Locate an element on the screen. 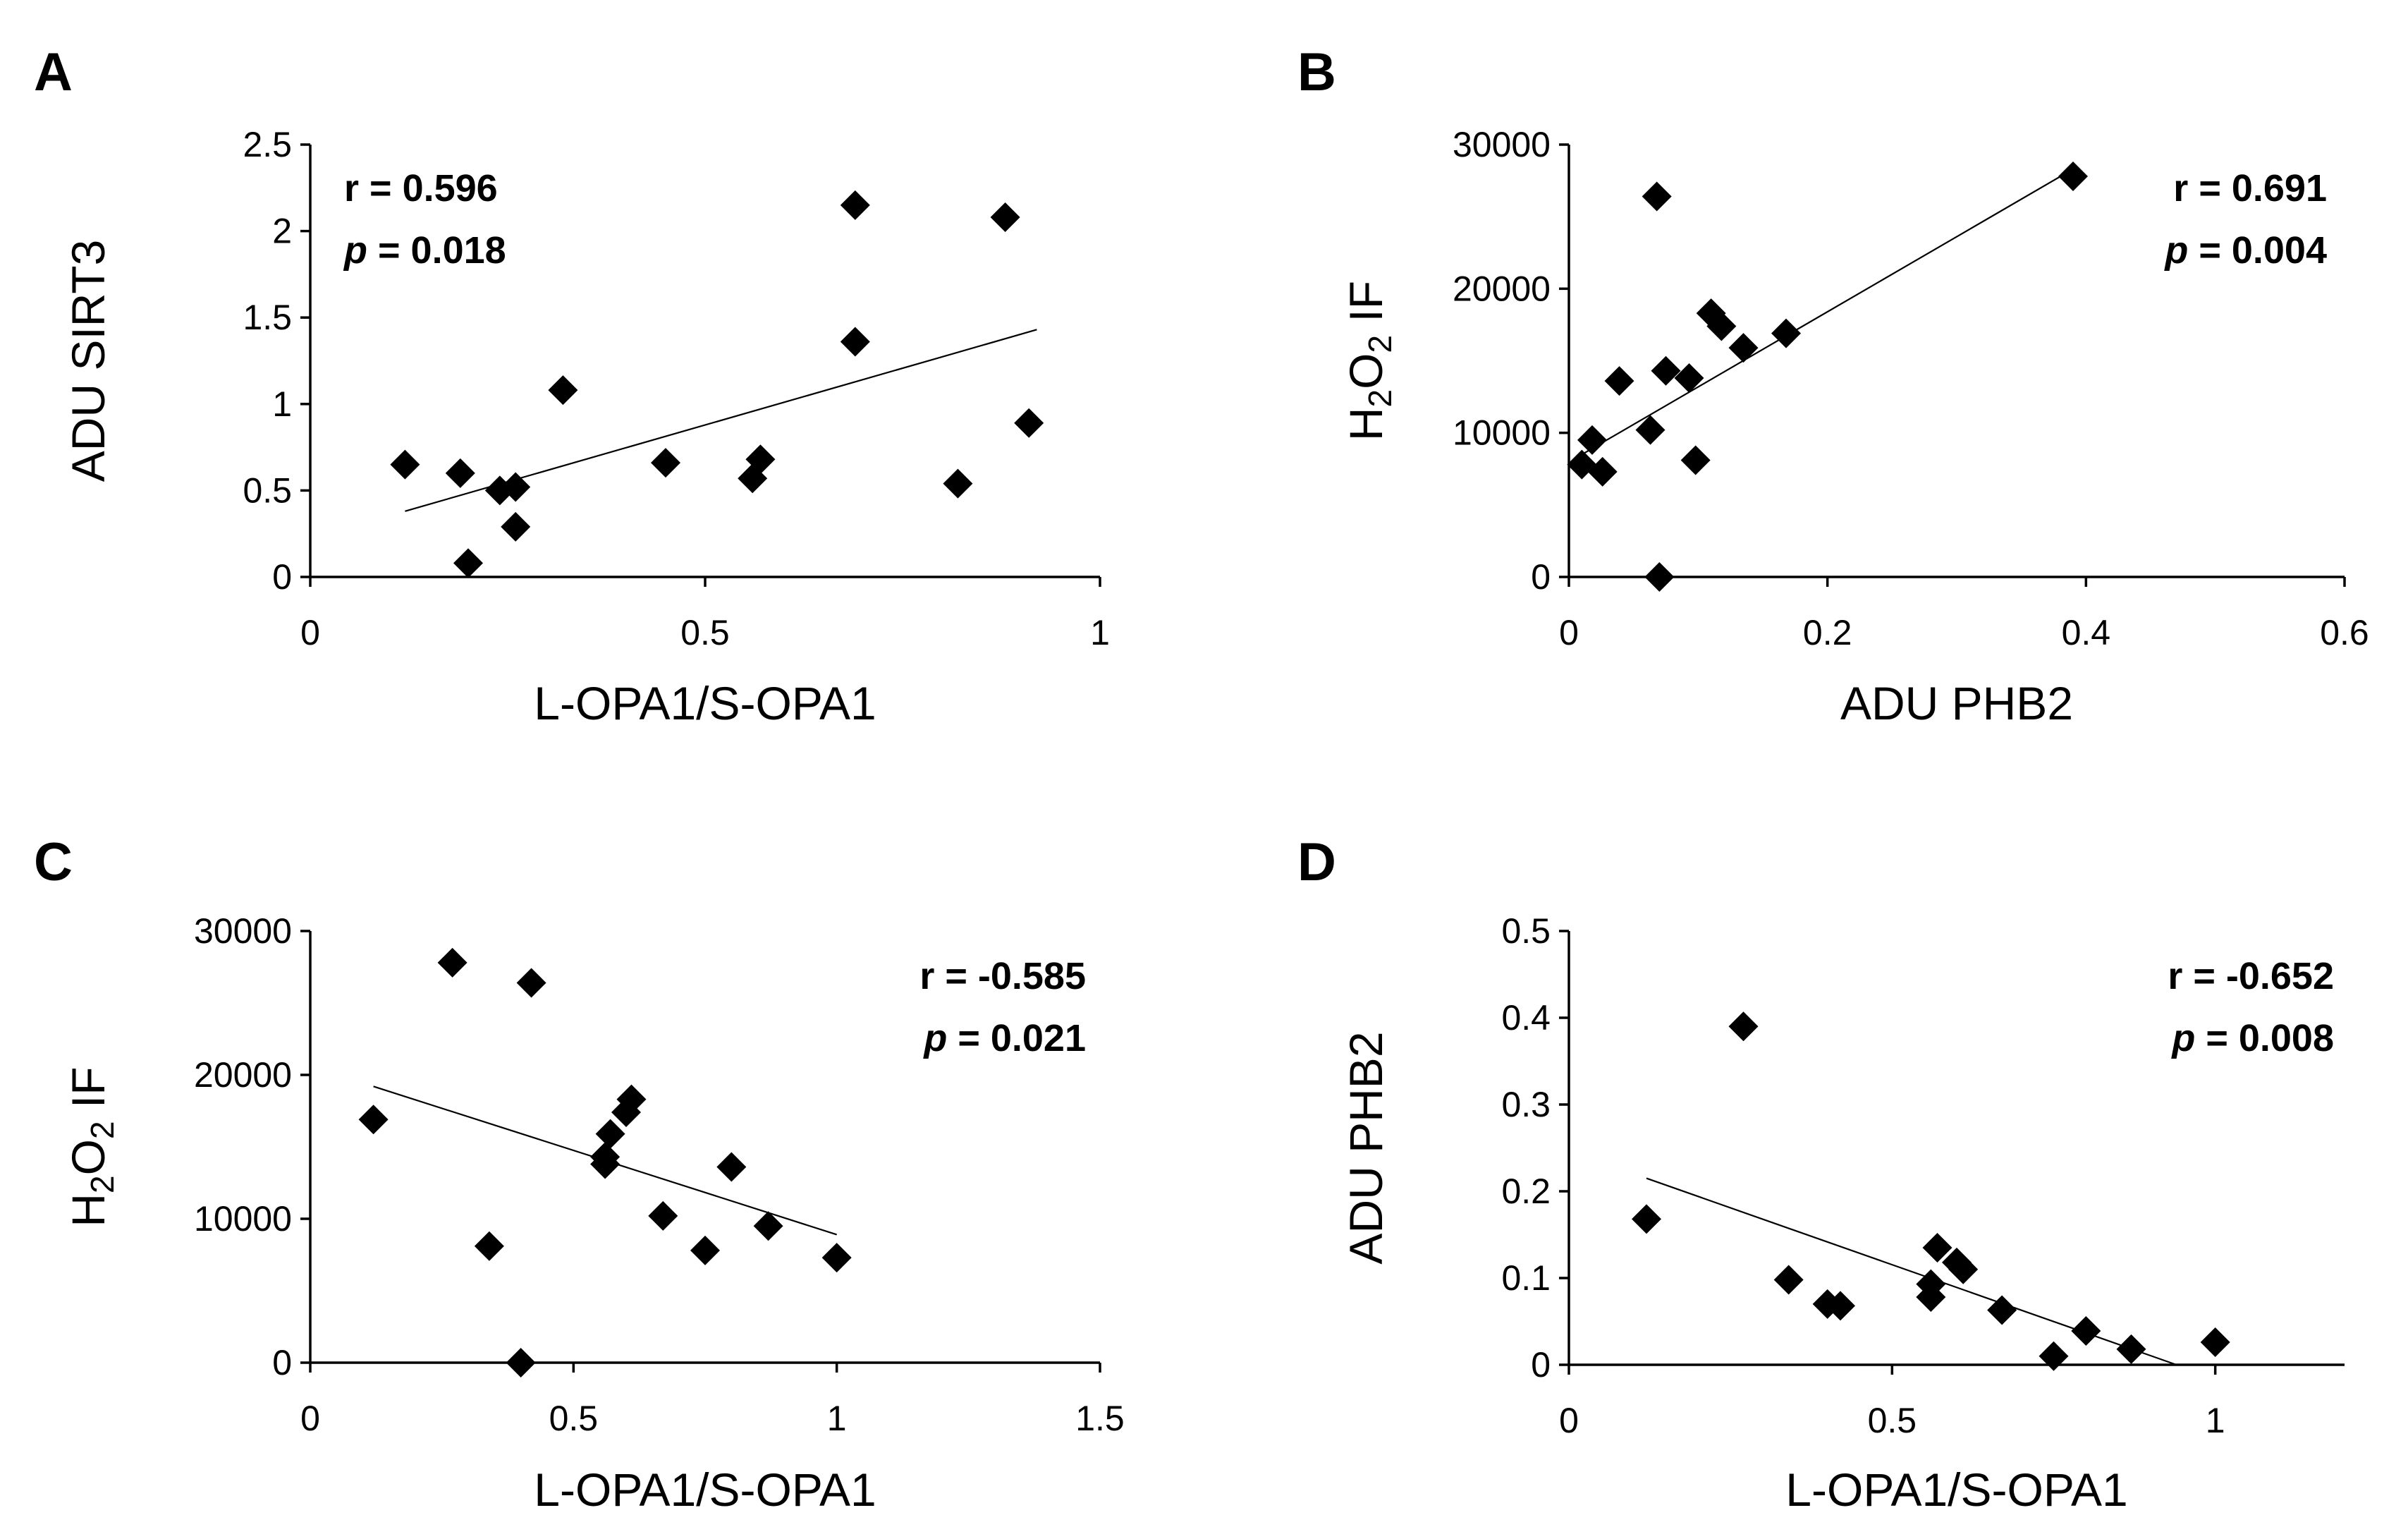  p-value: p = 0.008 is located at coordinates (2252, 1038).